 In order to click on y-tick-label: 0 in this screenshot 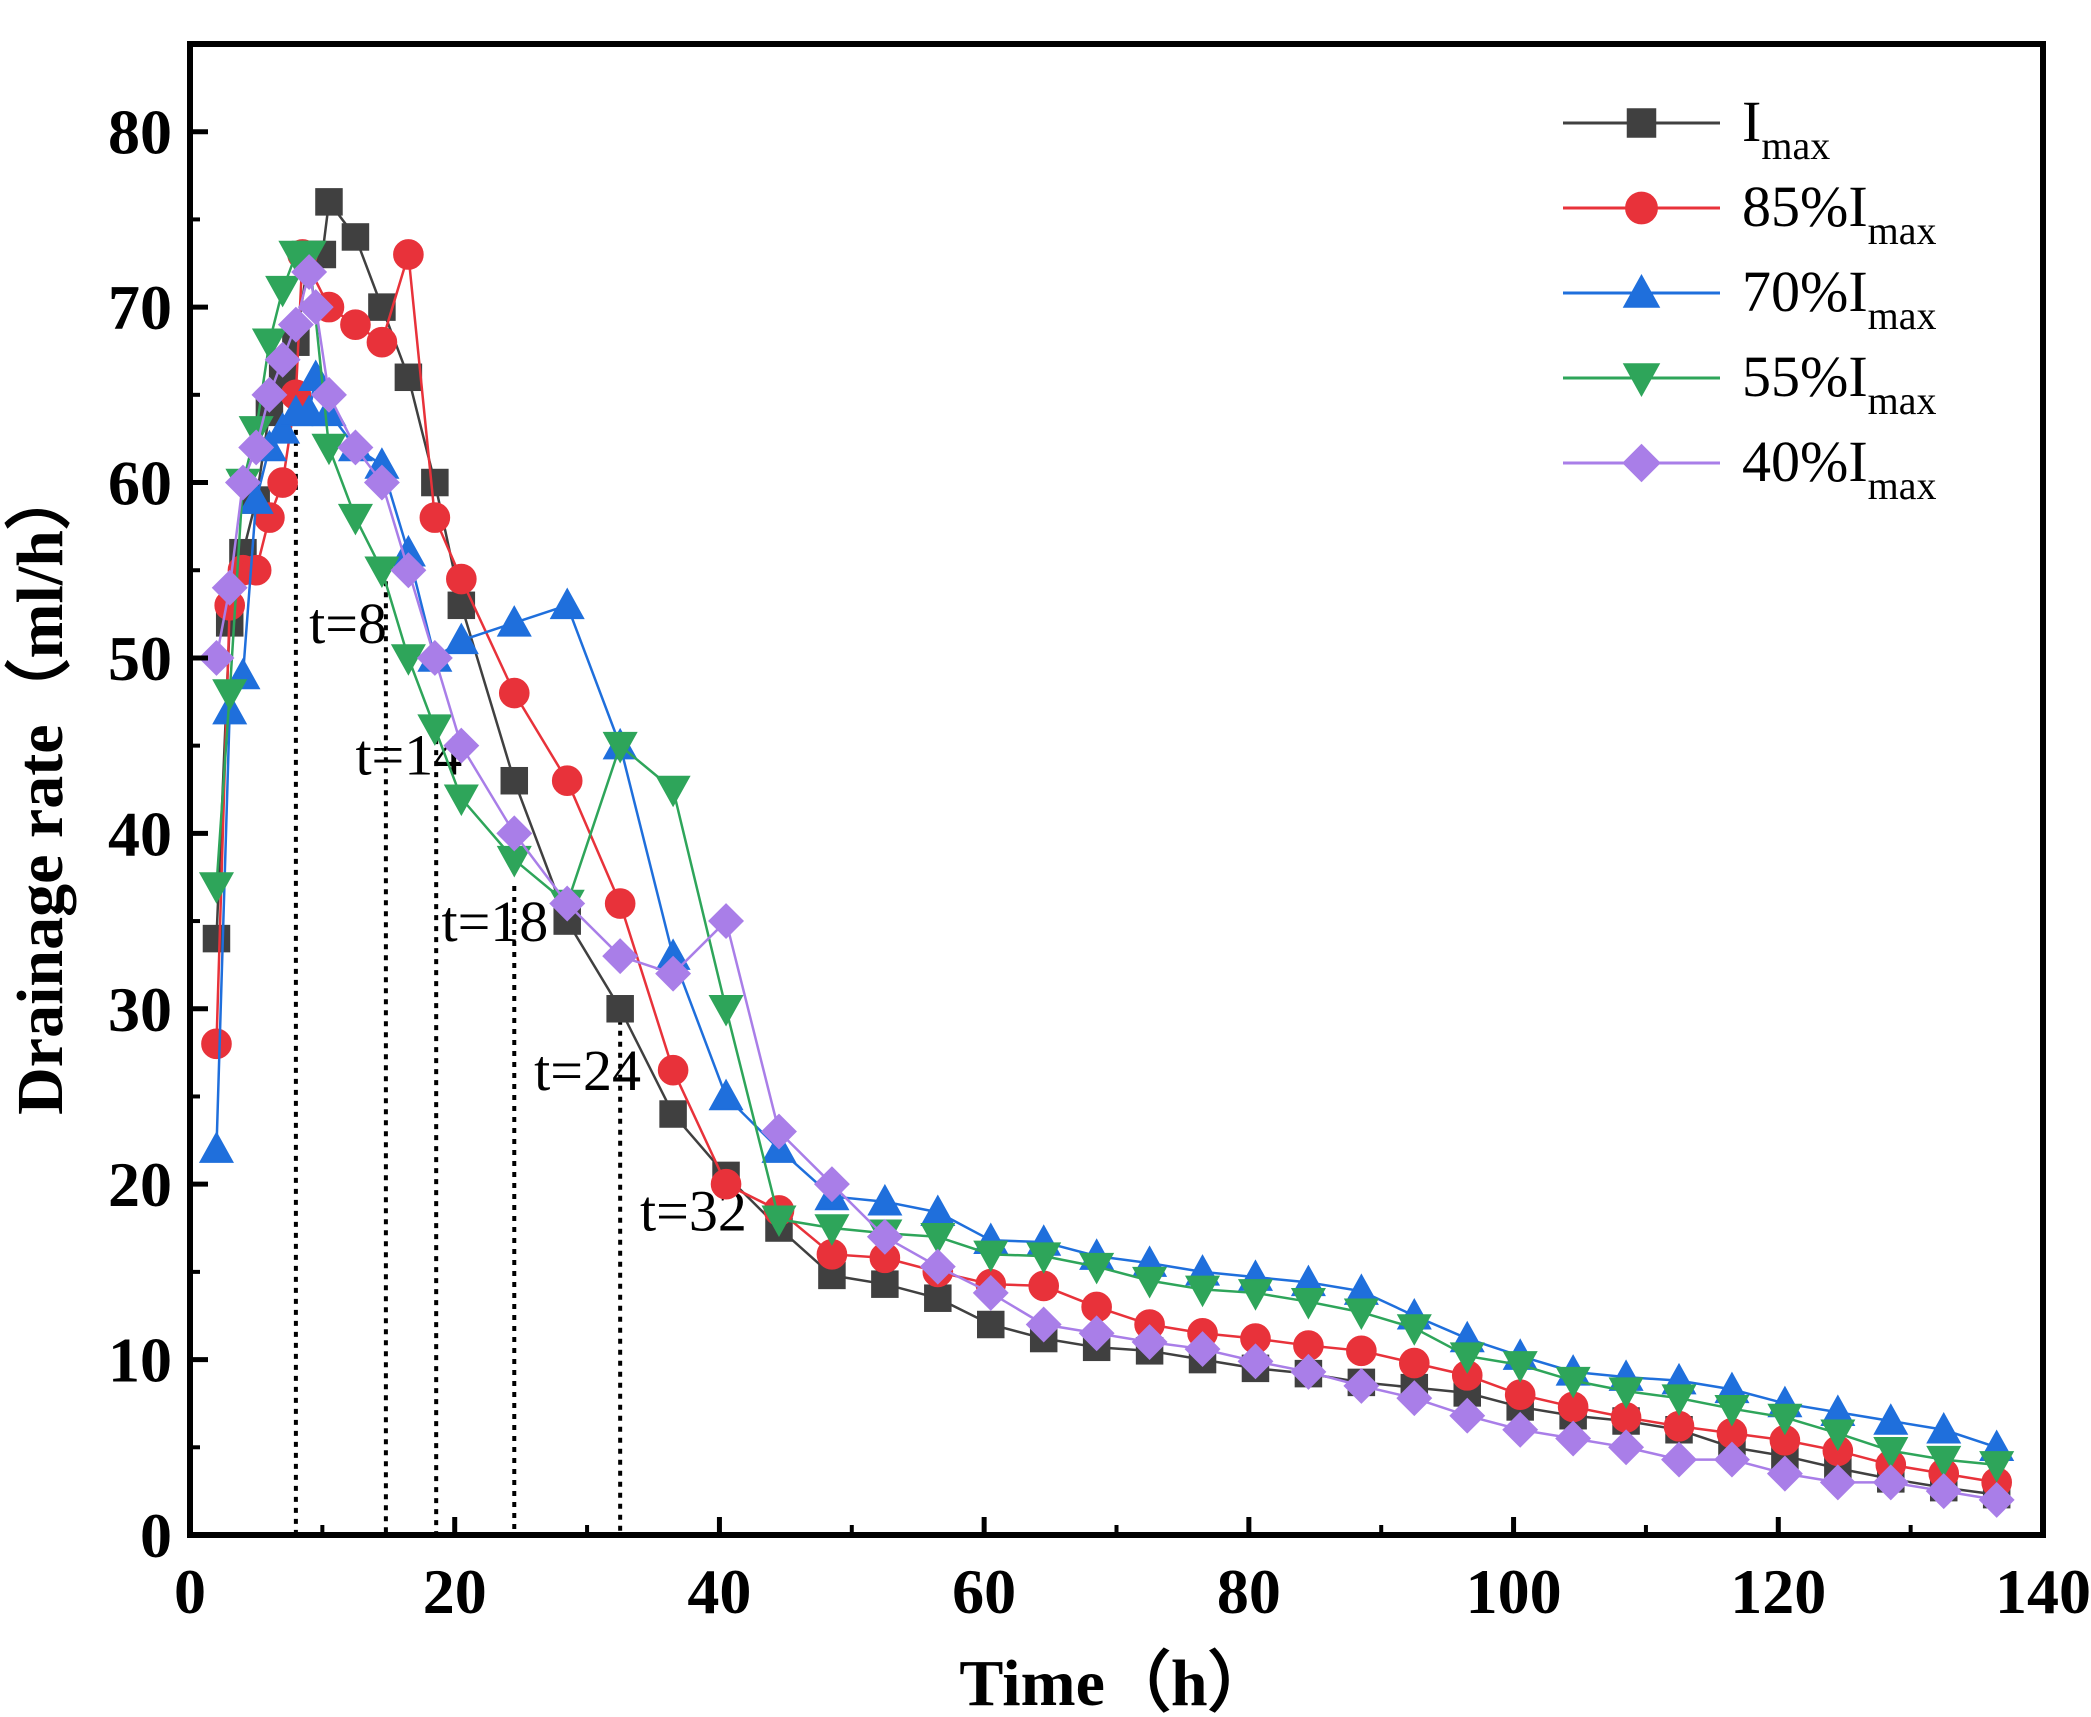, I will do `click(156, 1535)`.